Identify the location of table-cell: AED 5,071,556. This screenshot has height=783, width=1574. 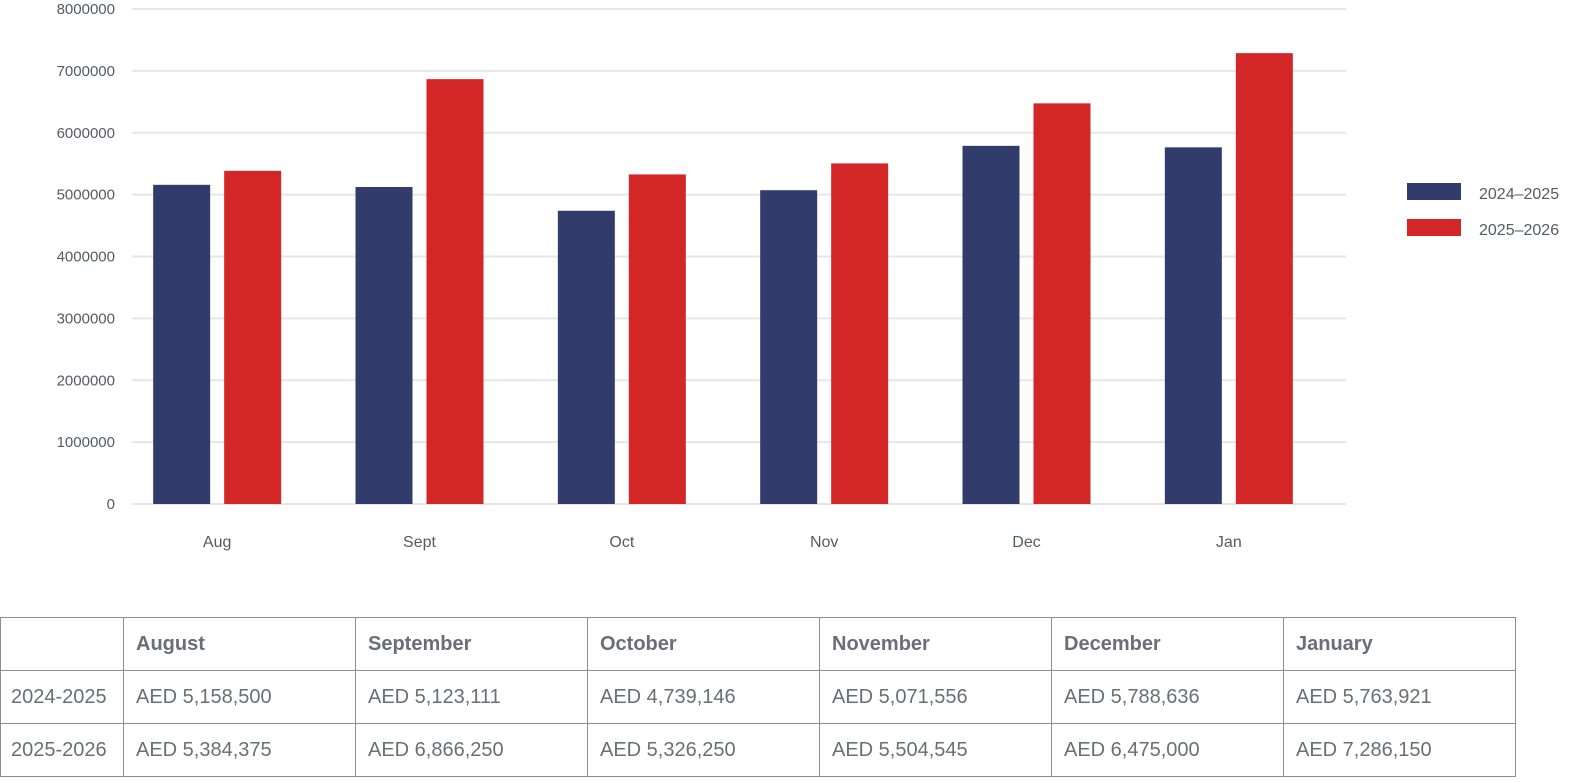
(935, 697).